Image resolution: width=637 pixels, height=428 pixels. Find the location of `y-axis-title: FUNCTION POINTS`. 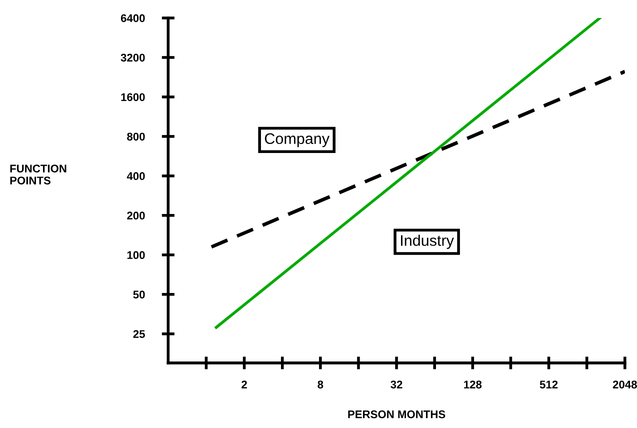

y-axis-title: FUNCTION POINTS is located at coordinates (38, 174).